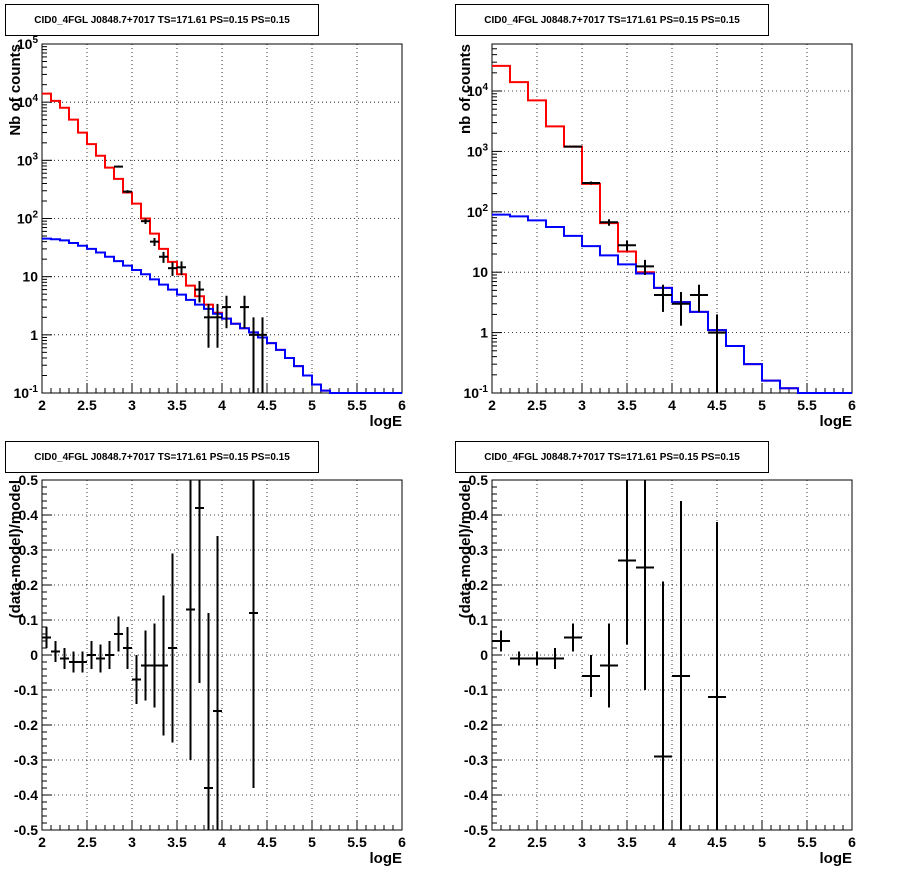 The height and width of the screenshot is (875, 898). What do you see at coordinates (762, 405) in the screenshot?
I see `x-tick-label: 5` at bounding box center [762, 405].